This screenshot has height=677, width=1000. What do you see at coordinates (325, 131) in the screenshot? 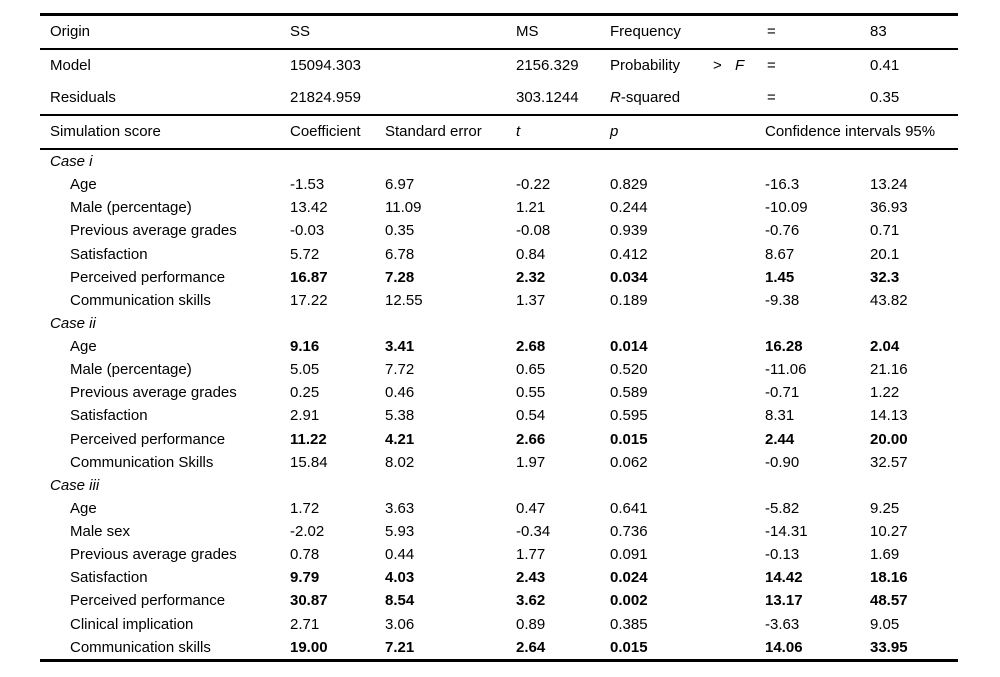
I see `col-header-coefficient: Coefficient` at bounding box center [325, 131].